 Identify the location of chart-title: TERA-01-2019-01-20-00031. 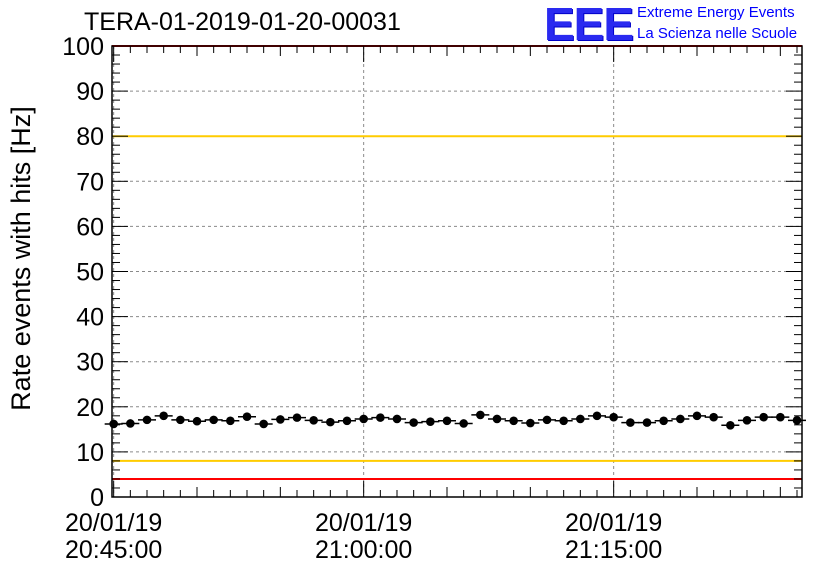
(242, 22).